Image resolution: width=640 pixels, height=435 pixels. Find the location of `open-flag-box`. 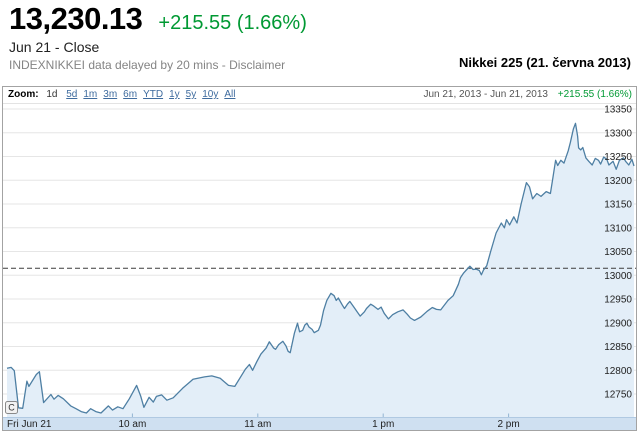

open-flag-box is located at coordinates (11, 407).